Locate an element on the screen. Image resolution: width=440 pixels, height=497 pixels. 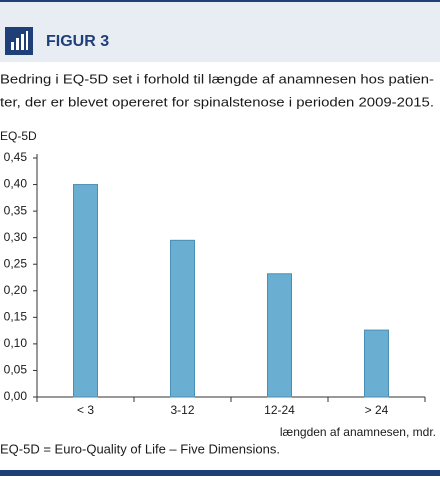
y-tick-label: 0,45 is located at coordinates (16, 157).